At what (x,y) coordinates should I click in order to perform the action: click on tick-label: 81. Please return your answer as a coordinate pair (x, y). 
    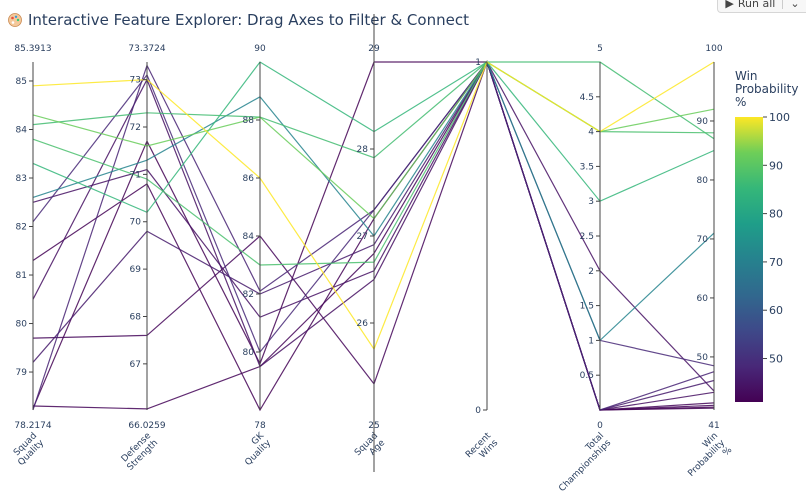
    Looking at the image, I should click on (21, 276).